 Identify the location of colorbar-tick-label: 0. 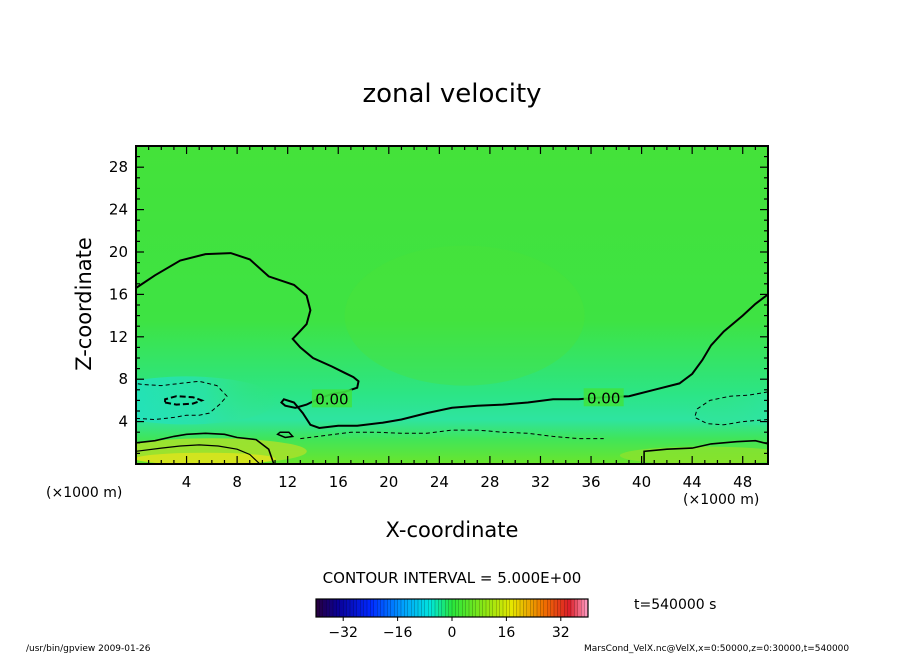
(452, 633).